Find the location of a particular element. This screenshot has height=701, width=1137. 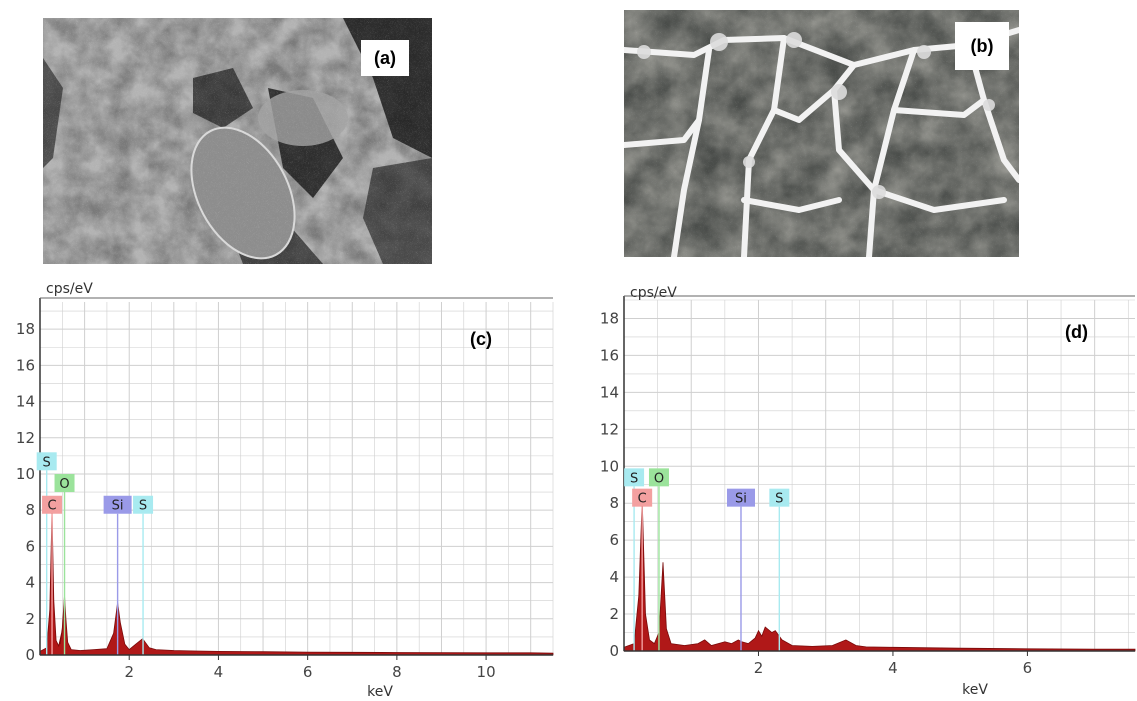

d-element-label: O is located at coordinates (659, 478).